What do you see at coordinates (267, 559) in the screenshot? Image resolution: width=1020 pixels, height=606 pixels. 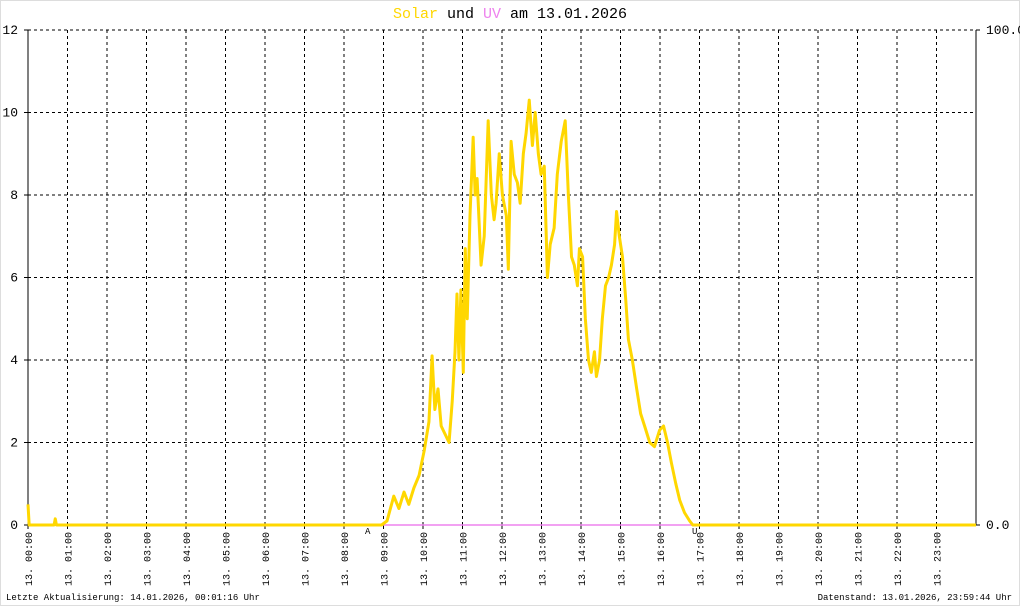 I see `x-tick-label: 13. 06:00` at bounding box center [267, 559].